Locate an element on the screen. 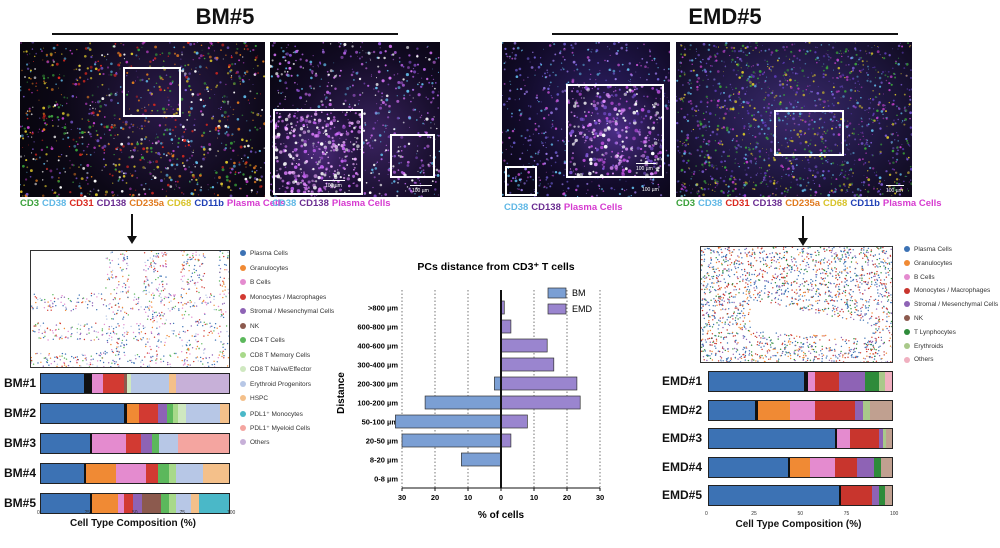  bm-right-scalebar is located at coordinates (421, 185).